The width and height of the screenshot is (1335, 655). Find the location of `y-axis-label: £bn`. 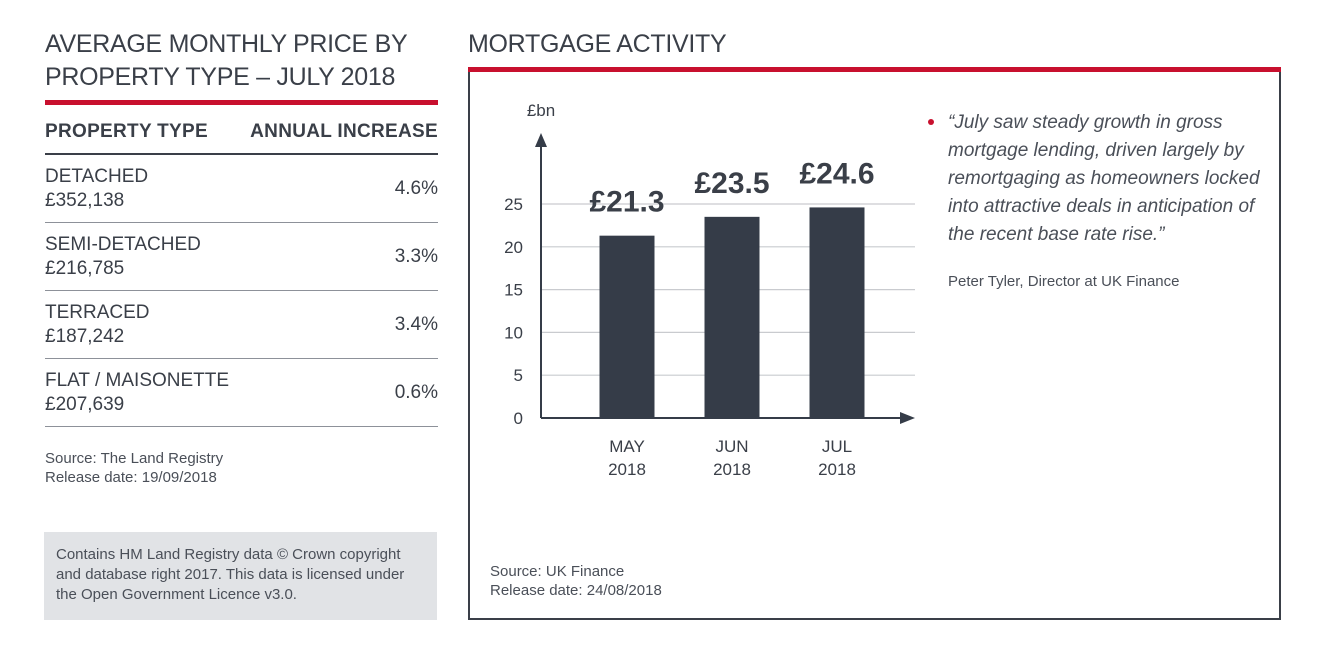

y-axis-label: £bn is located at coordinates (541, 110).